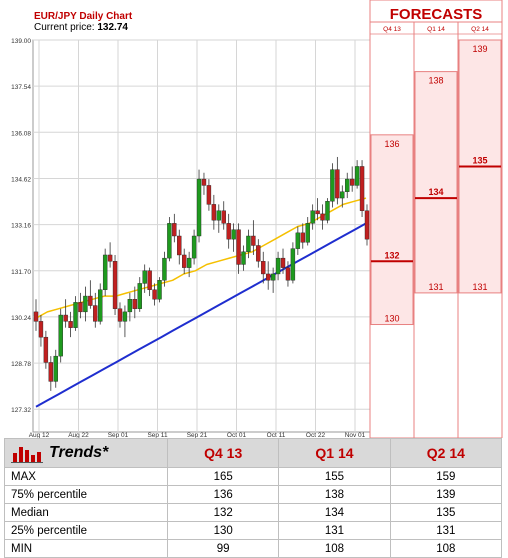 The height and width of the screenshot is (558, 508). What do you see at coordinates (237, 435) in the screenshot?
I see `x-tick-label: Oct 01` at bounding box center [237, 435].